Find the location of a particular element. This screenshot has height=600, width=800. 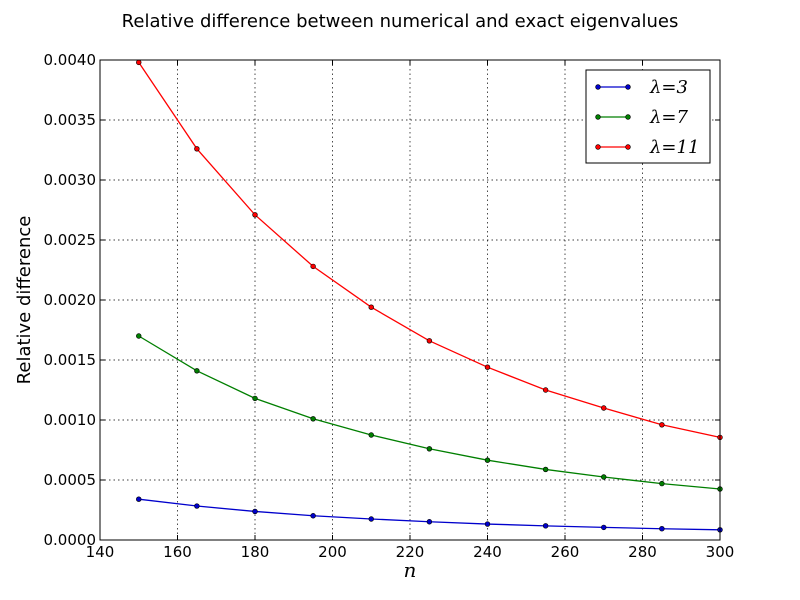

x-tick-label: 260 is located at coordinates (565, 552).